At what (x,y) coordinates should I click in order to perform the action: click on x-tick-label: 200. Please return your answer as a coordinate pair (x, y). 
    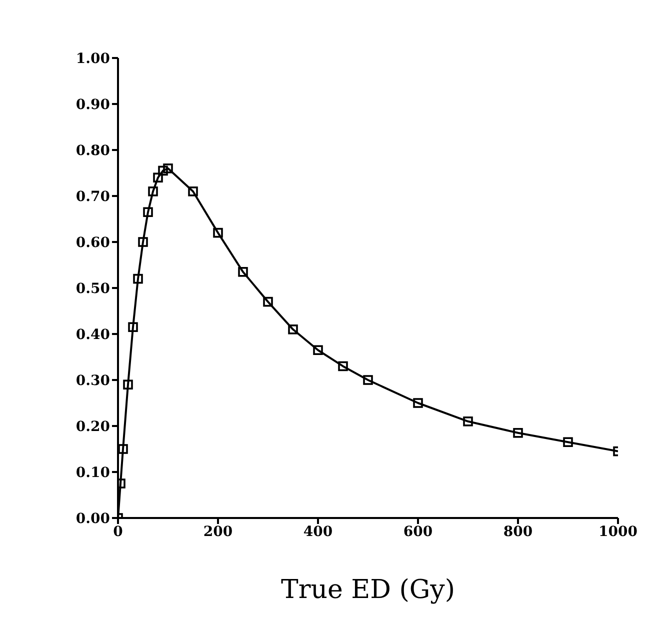
    Looking at the image, I should click on (218, 532).